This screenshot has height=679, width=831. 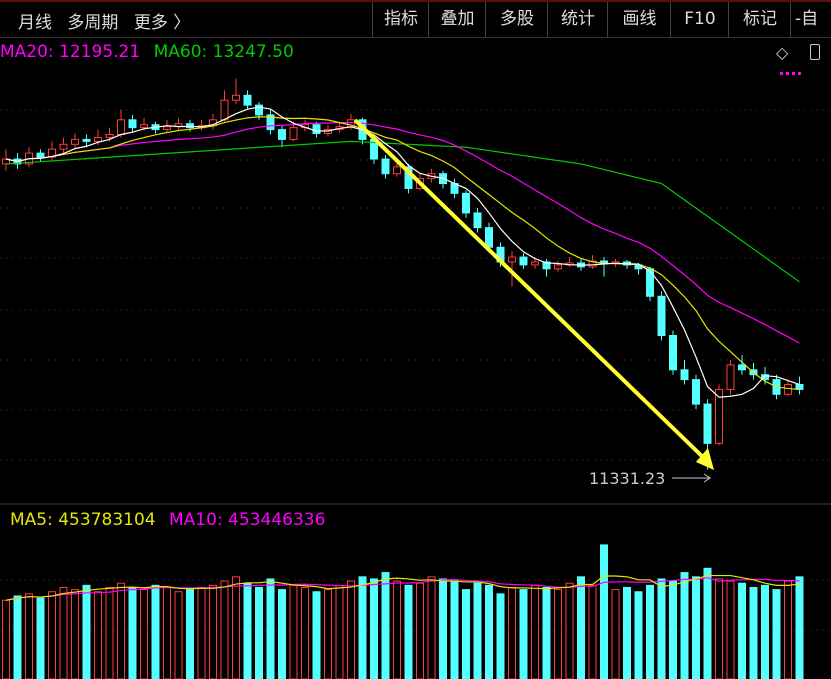 What do you see at coordinates (810, 19) in the screenshot?
I see `custom-button: -自` at bounding box center [810, 19].